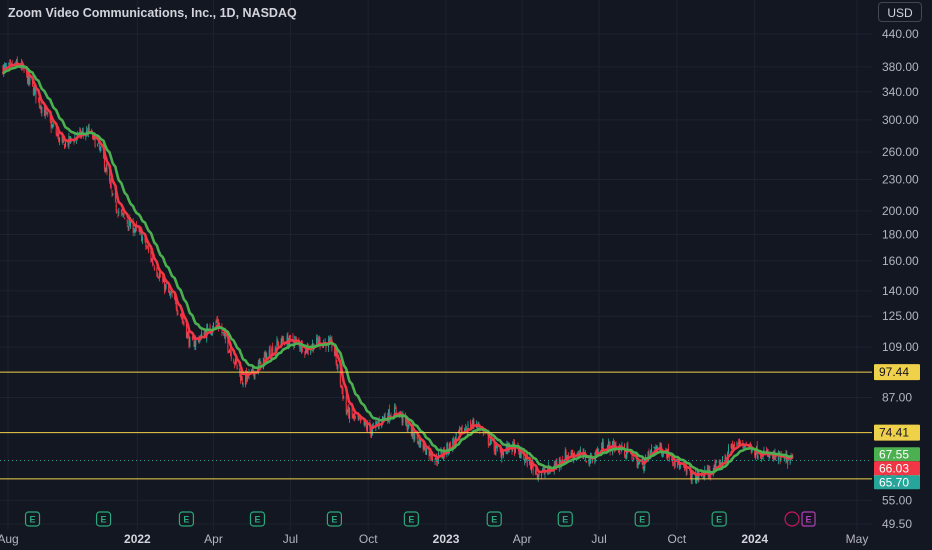 This screenshot has width=932, height=550. I want to click on currency-button: USD, so click(900, 12).